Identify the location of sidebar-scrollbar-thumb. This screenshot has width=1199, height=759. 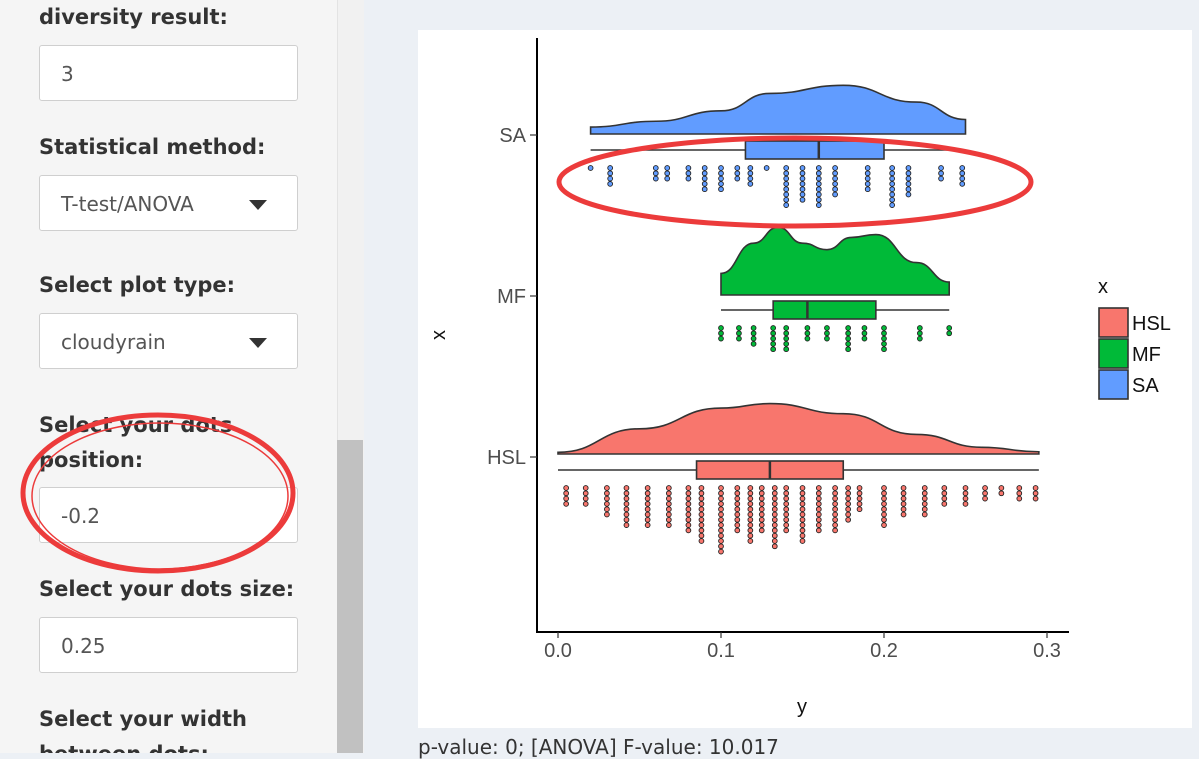
(350, 596).